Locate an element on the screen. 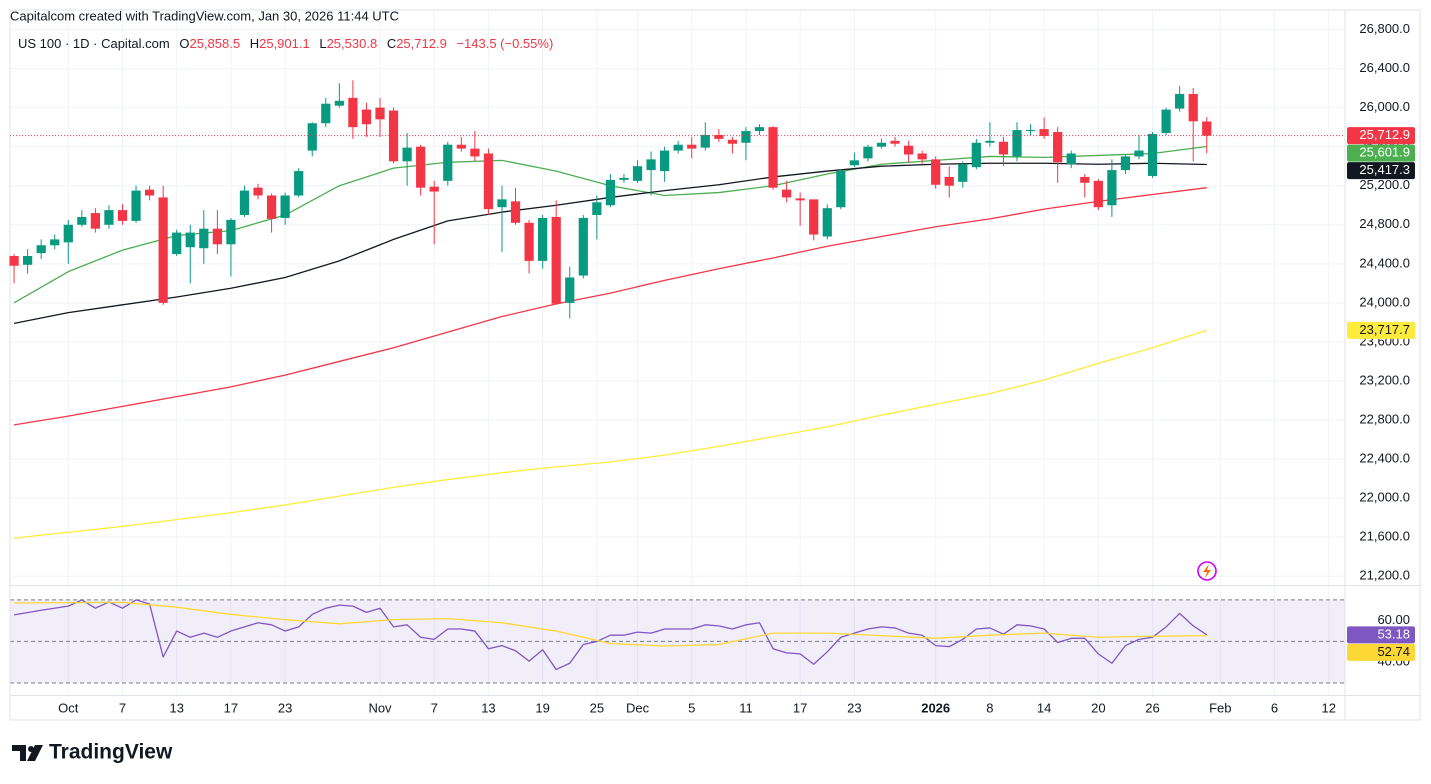 The width and height of the screenshot is (1431, 784). x-tick-label: 7 is located at coordinates (122, 707).